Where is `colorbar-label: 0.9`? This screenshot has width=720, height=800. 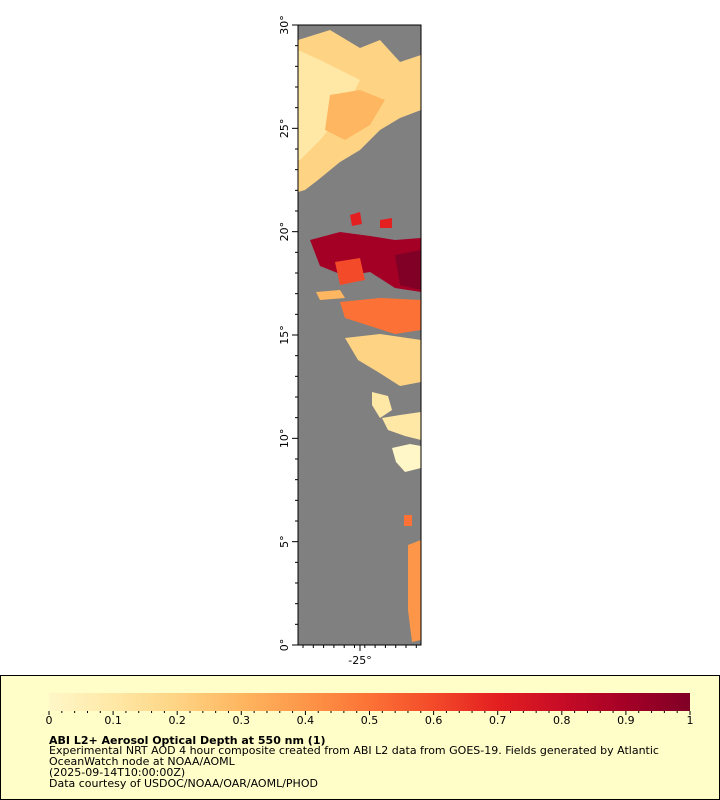
colorbar-label: 0.9 is located at coordinates (626, 720).